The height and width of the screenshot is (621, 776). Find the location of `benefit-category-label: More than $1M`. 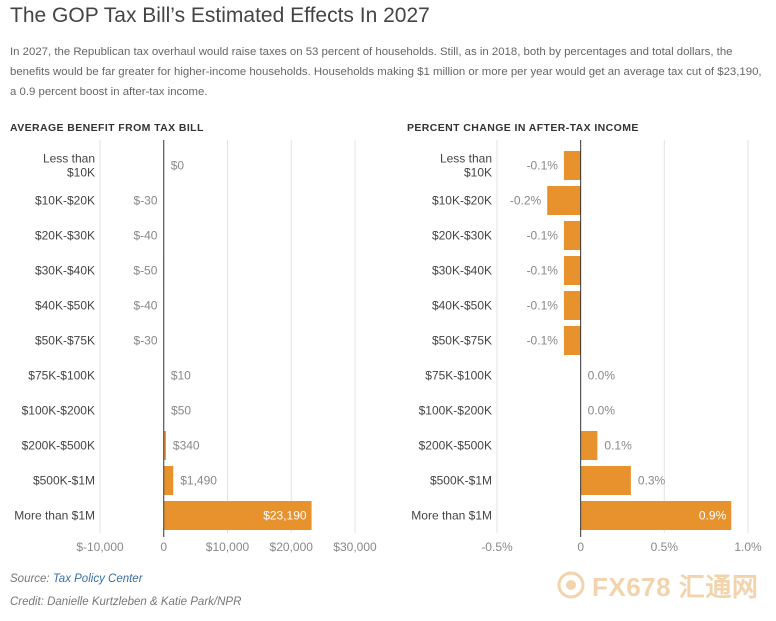

benefit-category-label: More than $1M is located at coordinates (54, 516).